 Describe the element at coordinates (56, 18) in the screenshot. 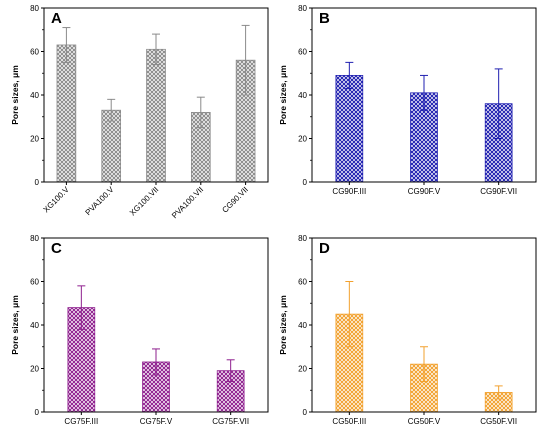

I see `panel-label: A` at that location.